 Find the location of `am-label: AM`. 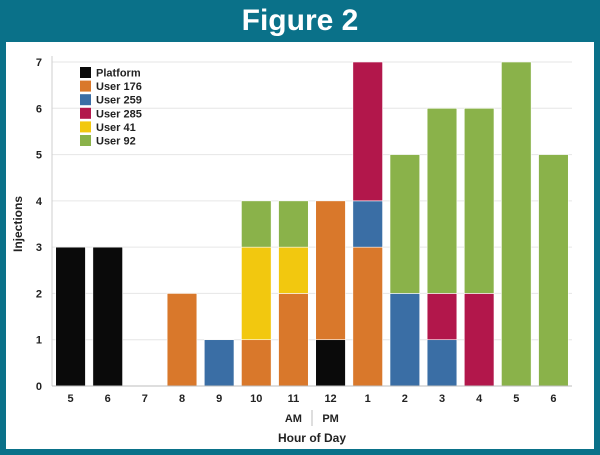

am-label: AM is located at coordinates (293, 419).